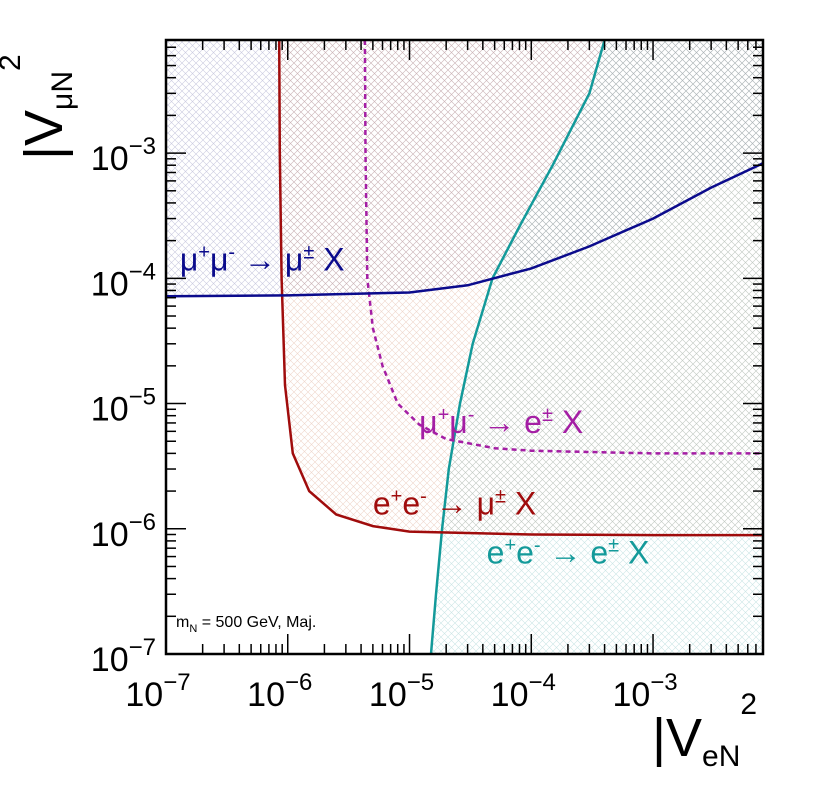 The image size is (830, 797). Describe the element at coordinates (123, 155) in the screenshot. I see `y-tick-label: 10⁻³` at that location.